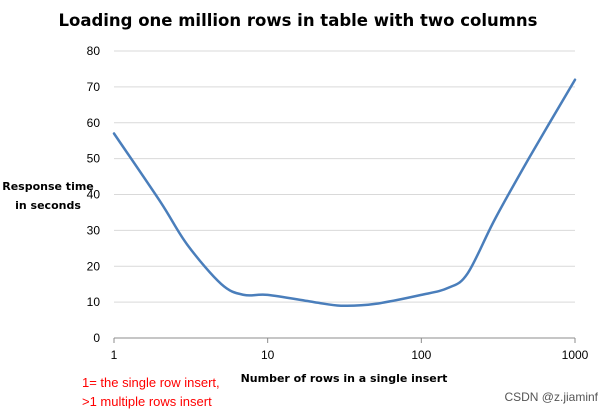  Describe the element at coordinates (94, 159) in the screenshot. I see `y-tick-label-50: 50` at that location.